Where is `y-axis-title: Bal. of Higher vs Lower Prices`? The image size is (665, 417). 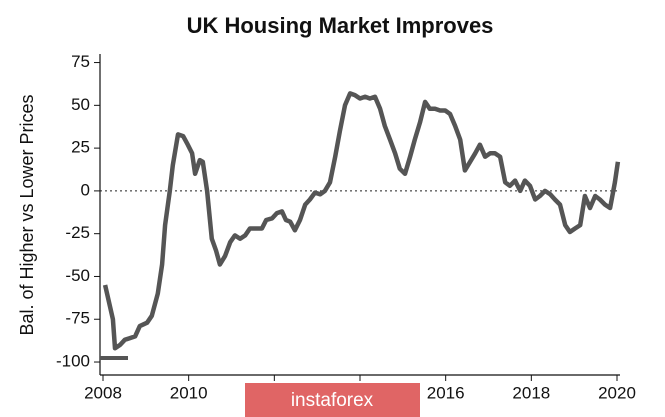 y-axis-title: Bal. of Higher vs Lower Prices is located at coordinates (27, 214).